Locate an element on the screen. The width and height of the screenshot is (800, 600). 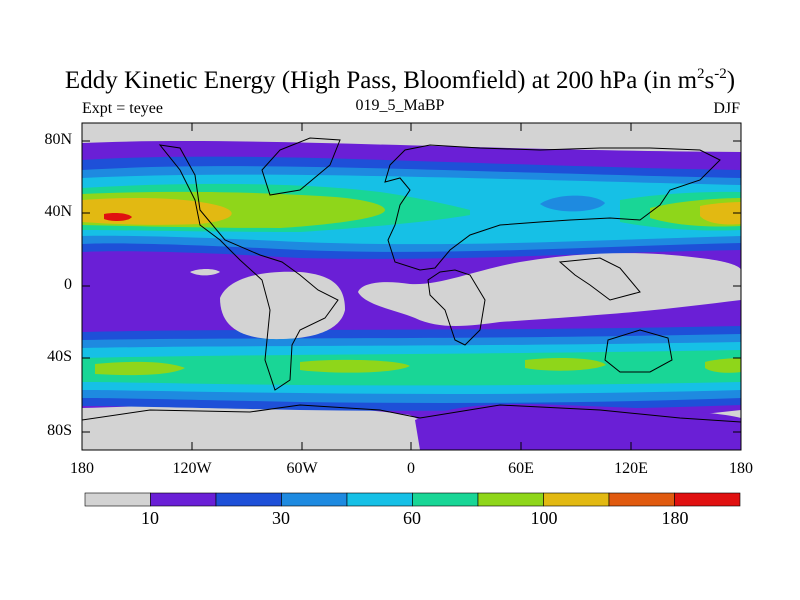
lat-label-40s: 40S is located at coordinates (59, 356).